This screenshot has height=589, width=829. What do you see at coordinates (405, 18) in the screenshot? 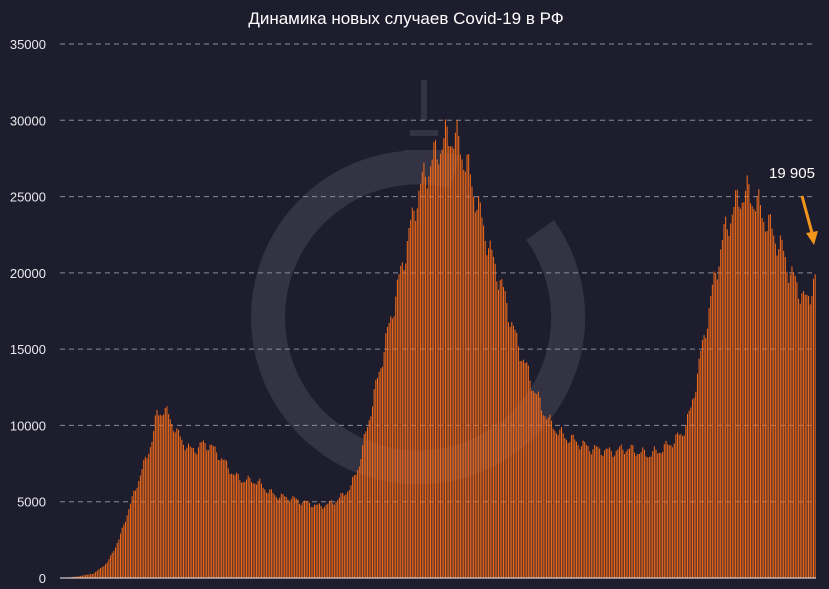
I see `chart-title: Динамика новых случаев Covid-19 в РФ` at bounding box center [405, 18].